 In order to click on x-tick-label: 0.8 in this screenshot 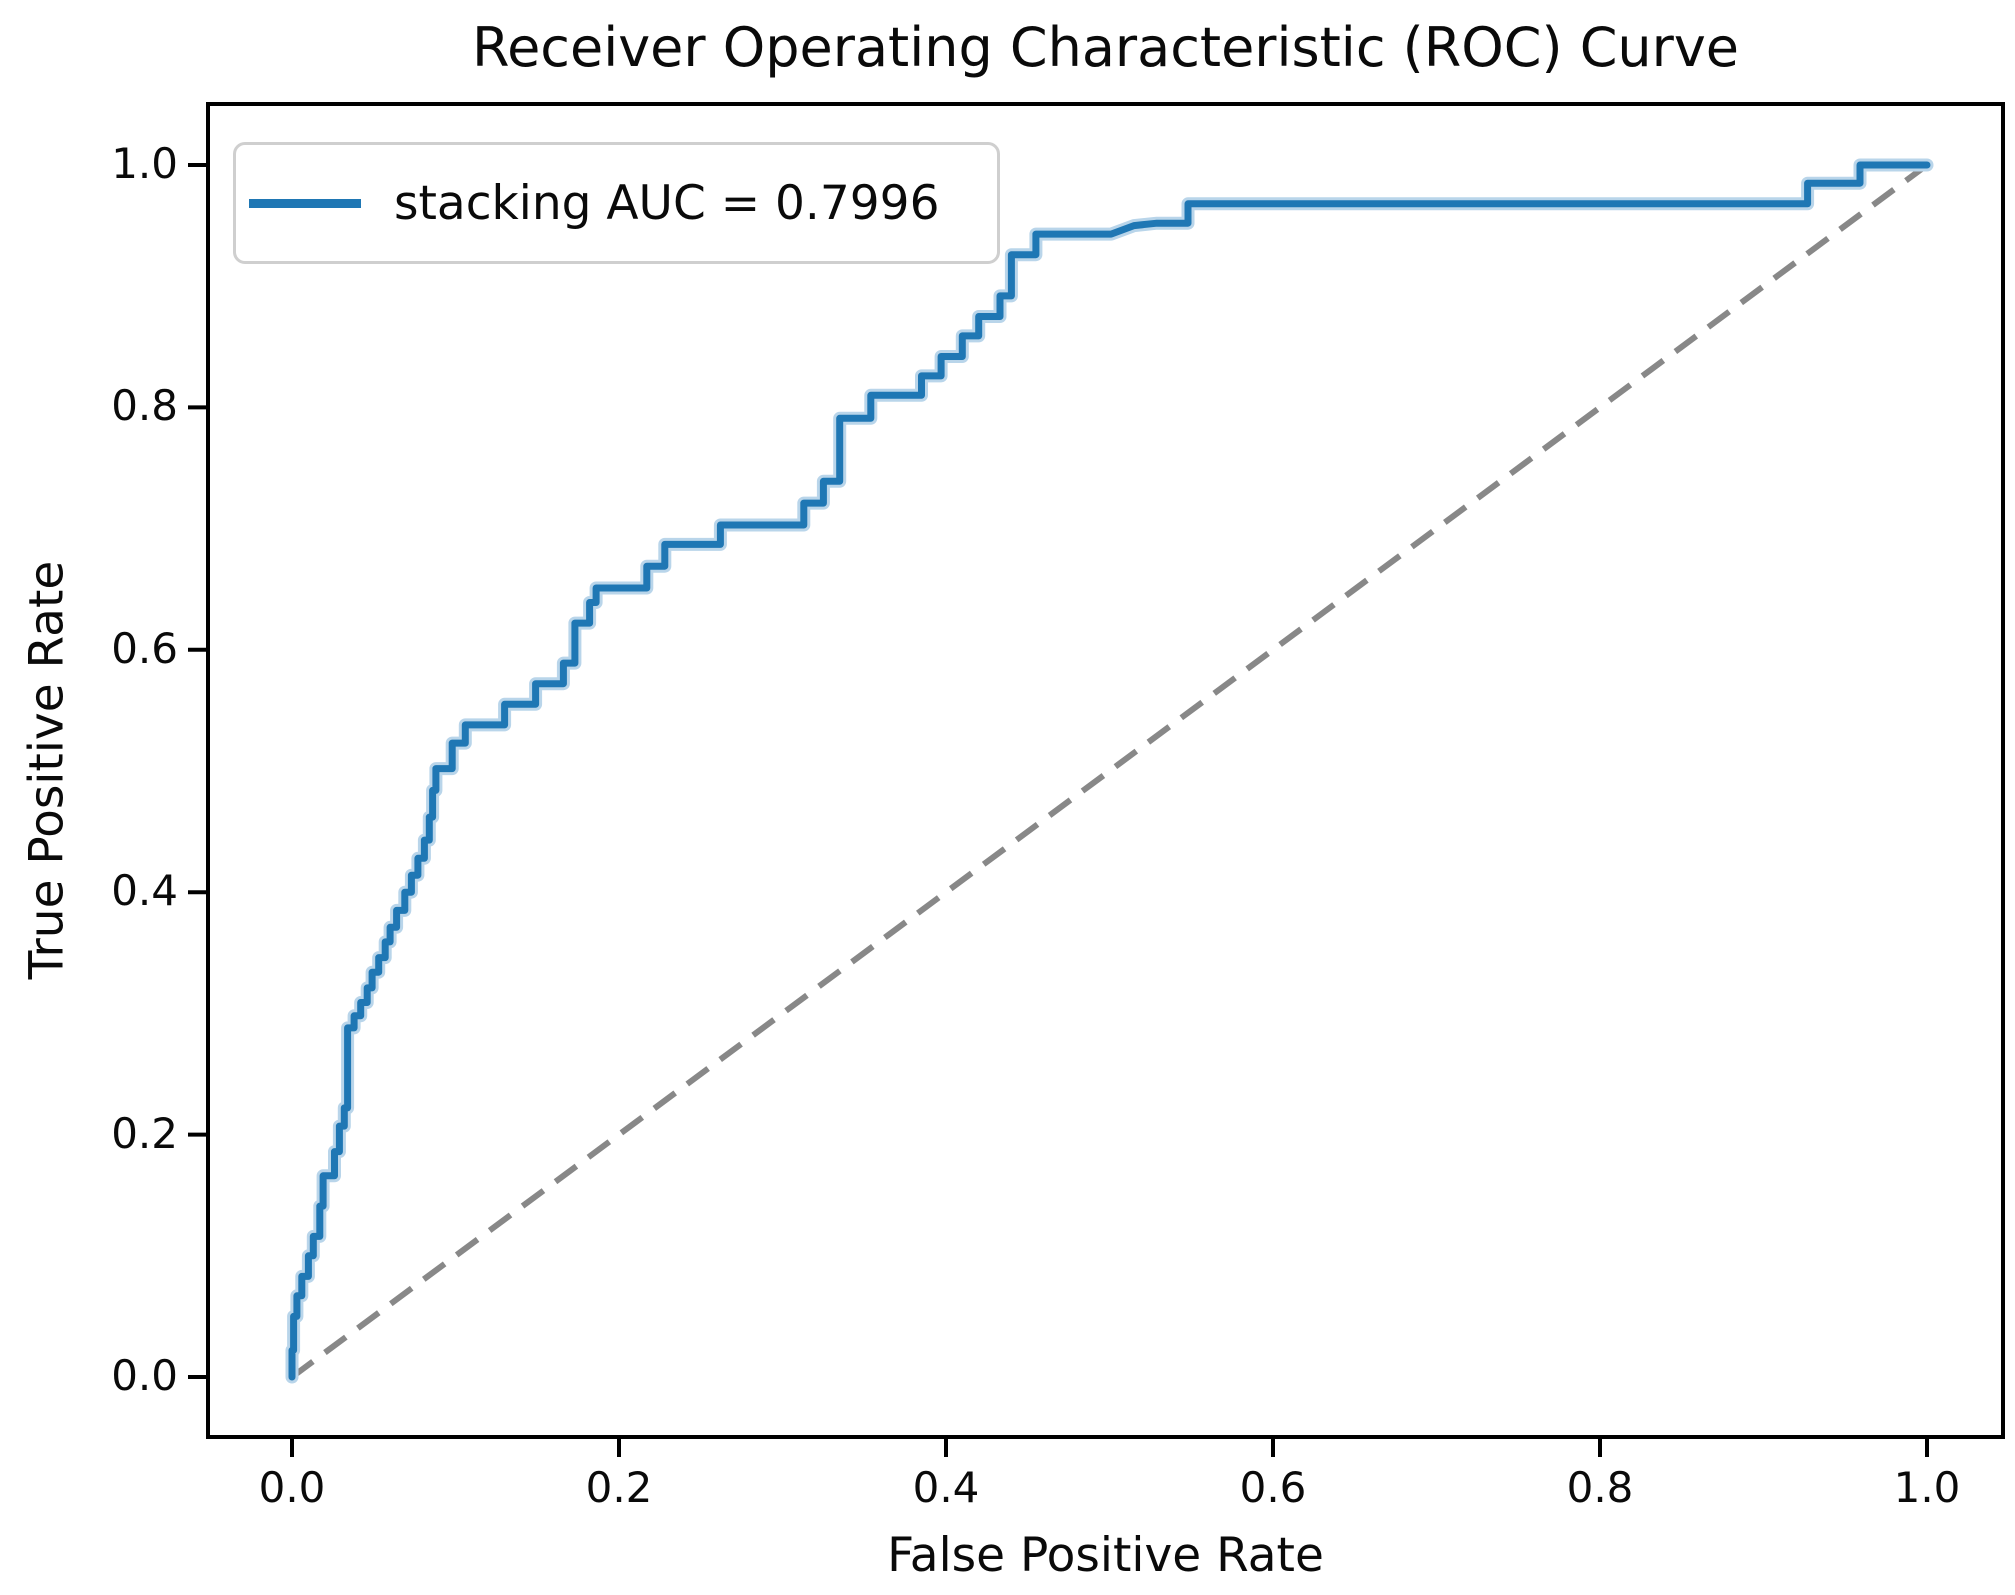, I will do `click(1600, 1487)`.